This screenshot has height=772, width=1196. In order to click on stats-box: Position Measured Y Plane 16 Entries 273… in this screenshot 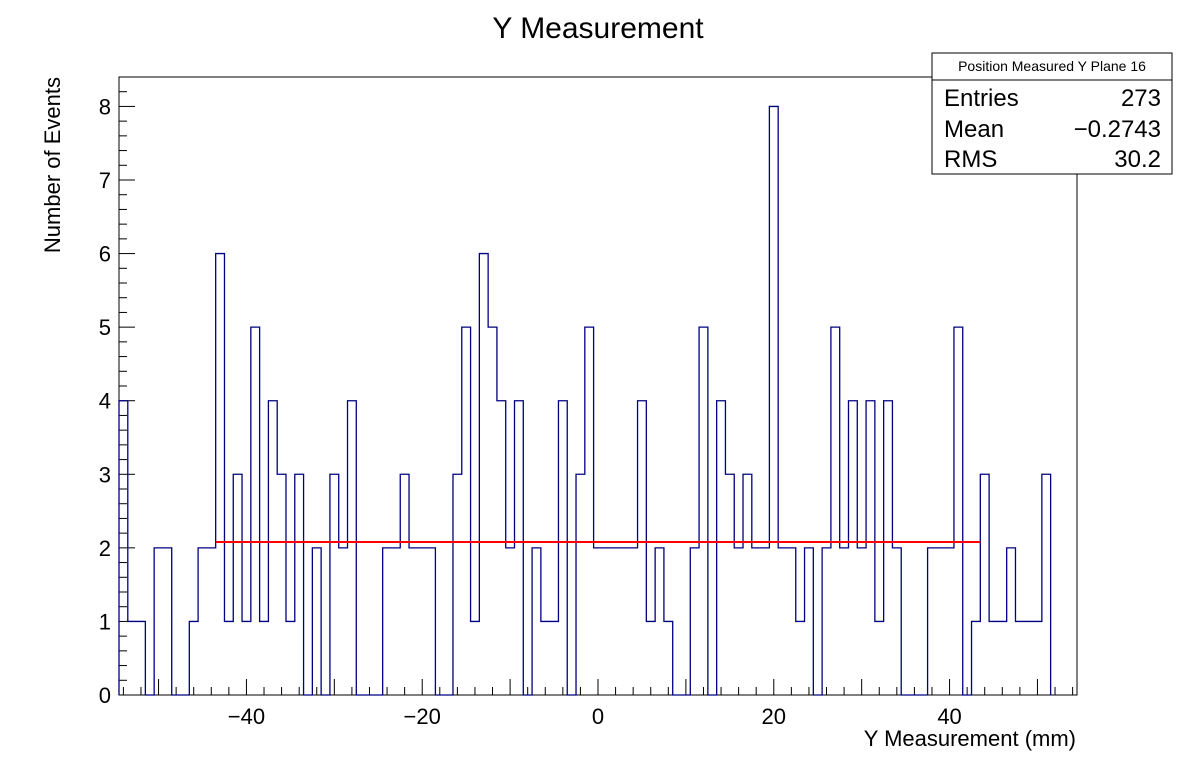, I will do `click(1052, 113)`.